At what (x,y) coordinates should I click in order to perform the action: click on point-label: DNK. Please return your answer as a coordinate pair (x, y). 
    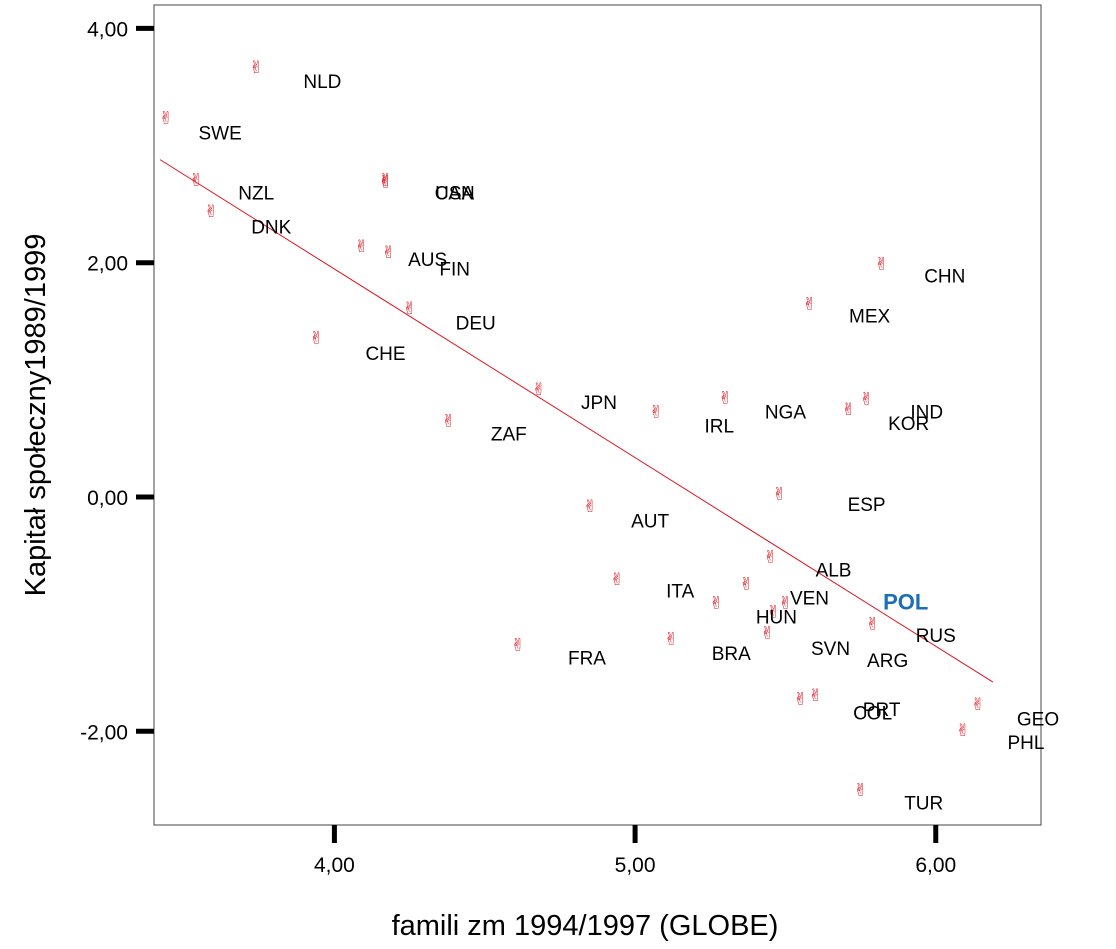
    Looking at the image, I should click on (271, 227).